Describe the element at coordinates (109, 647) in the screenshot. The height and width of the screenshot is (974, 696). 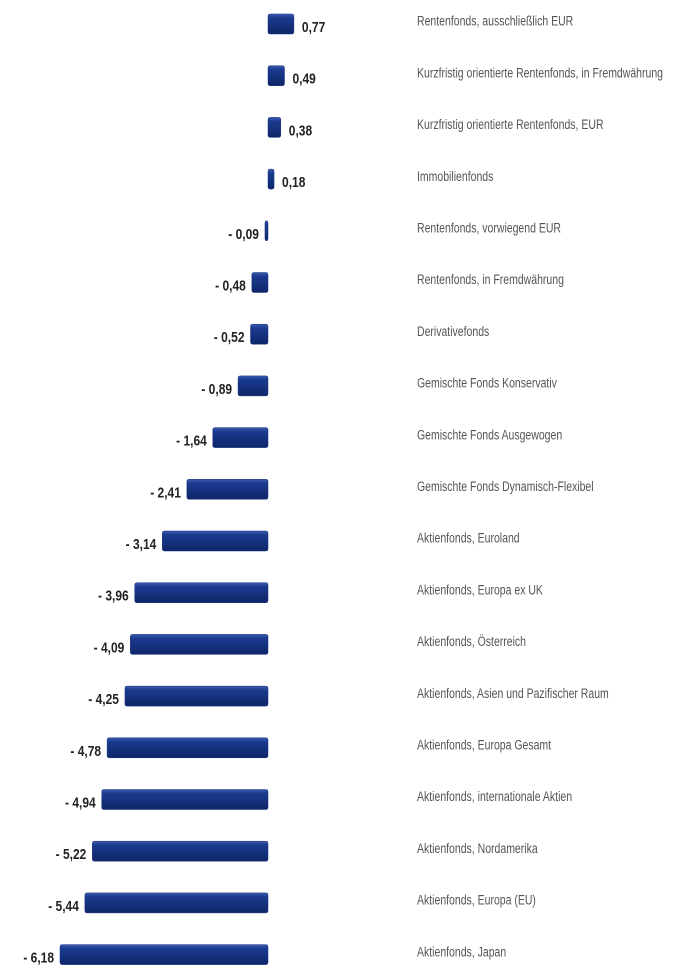
I see `value-label: - 4,09` at that location.